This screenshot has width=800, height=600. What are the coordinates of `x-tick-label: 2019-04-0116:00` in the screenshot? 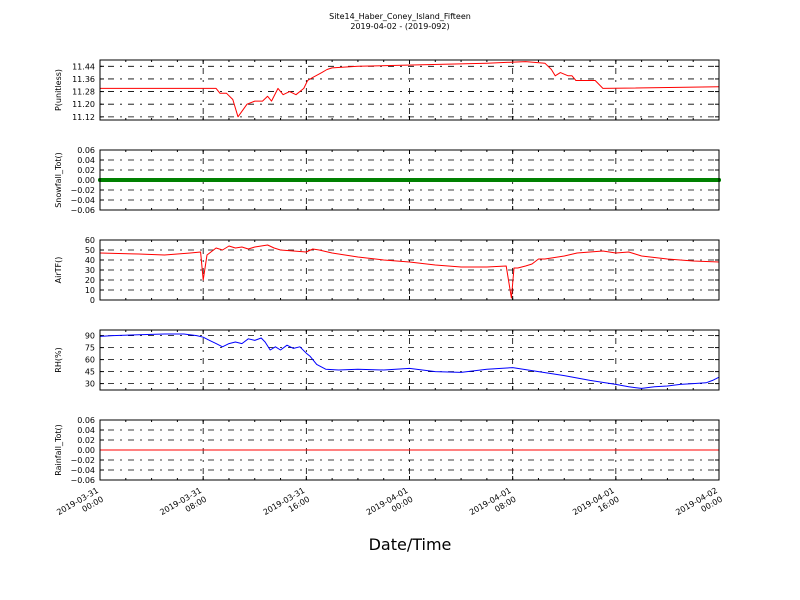 It's located at (596, 506).